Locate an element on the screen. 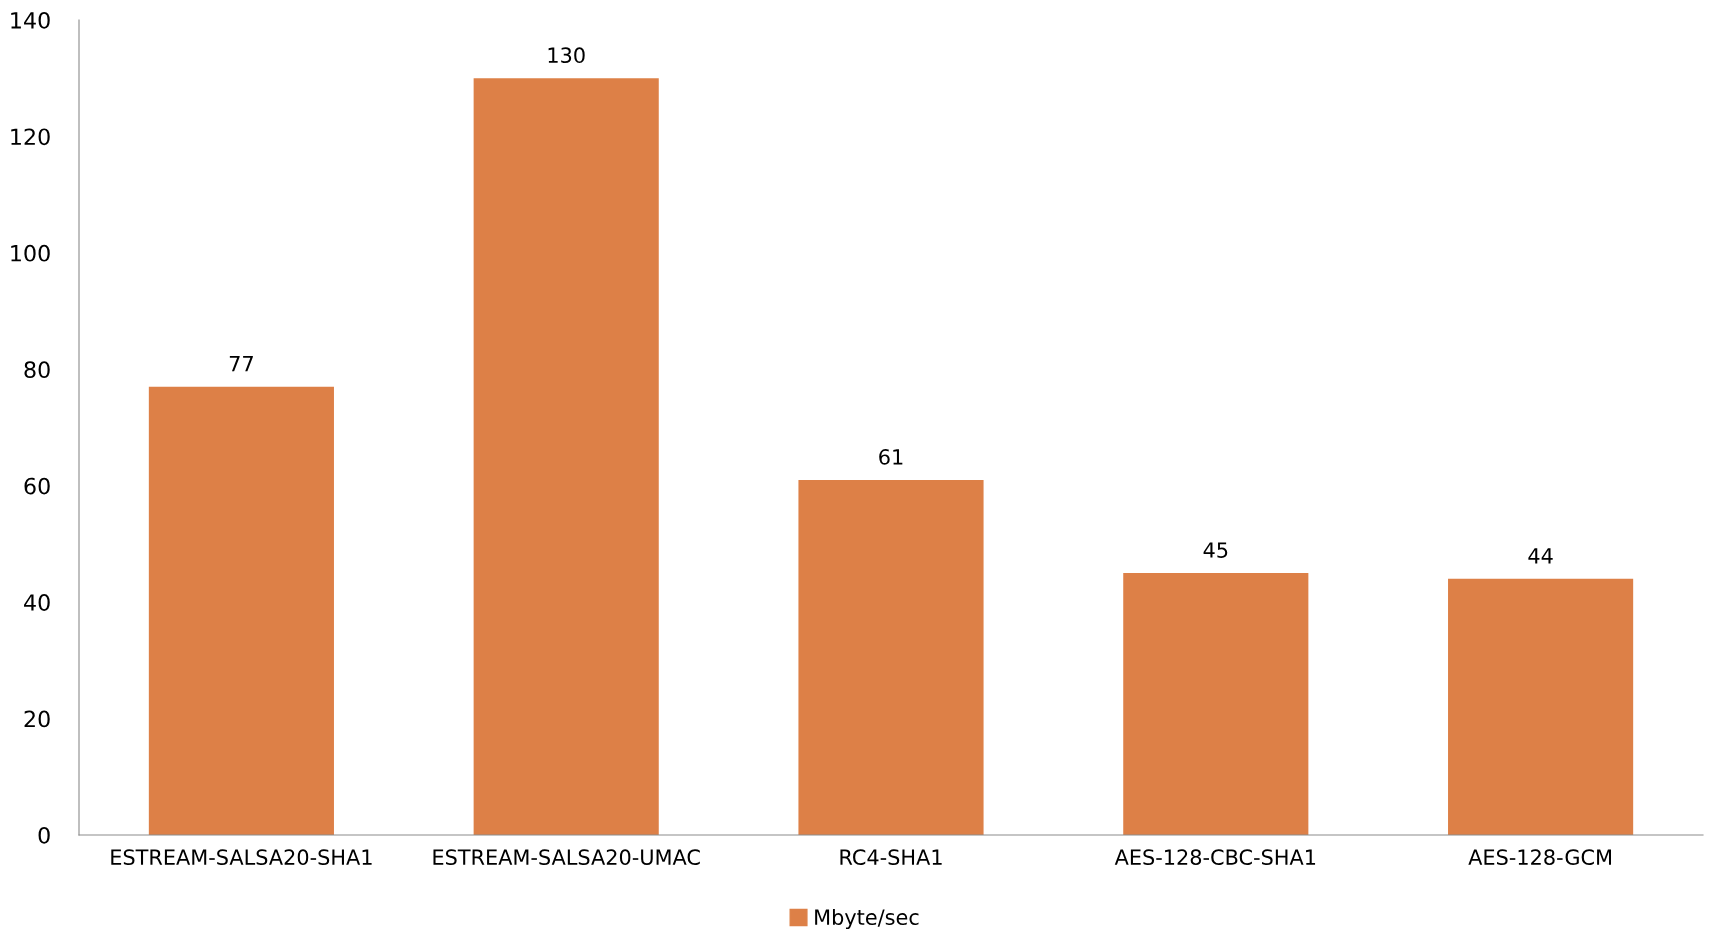 This screenshot has height=933, width=1710. y-tick-label: 100 is located at coordinates (30, 253).